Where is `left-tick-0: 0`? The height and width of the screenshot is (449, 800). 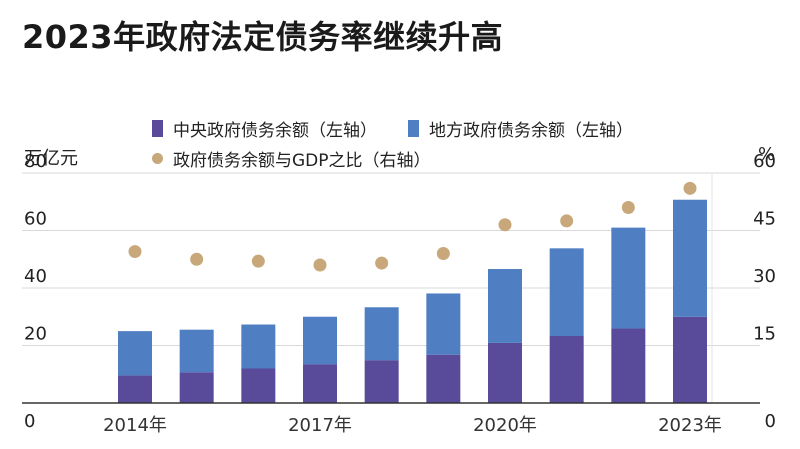 left-tick-0: 0 is located at coordinates (29, 421).